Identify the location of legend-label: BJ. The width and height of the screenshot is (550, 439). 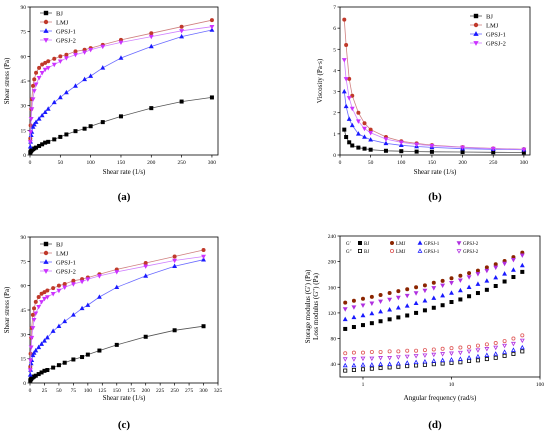
(366, 244).